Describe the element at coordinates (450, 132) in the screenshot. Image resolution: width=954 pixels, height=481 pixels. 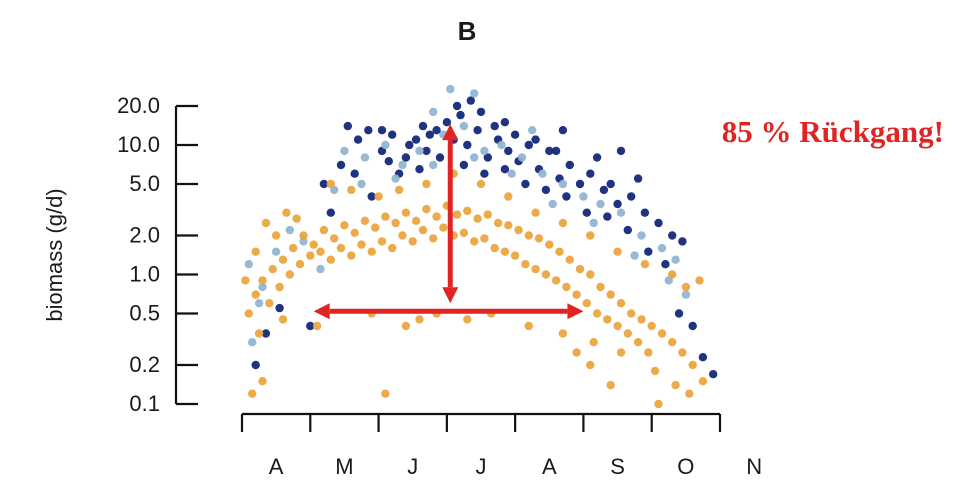
I see `arrowhead-up` at that location.